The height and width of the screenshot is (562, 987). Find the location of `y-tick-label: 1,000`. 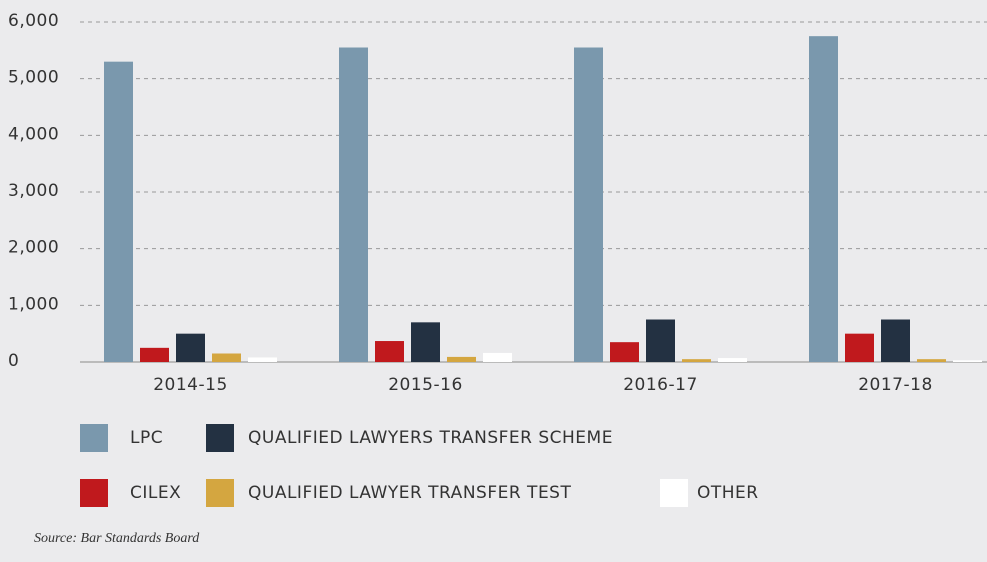

y-tick-label: 1,000 is located at coordinates (33, 304).